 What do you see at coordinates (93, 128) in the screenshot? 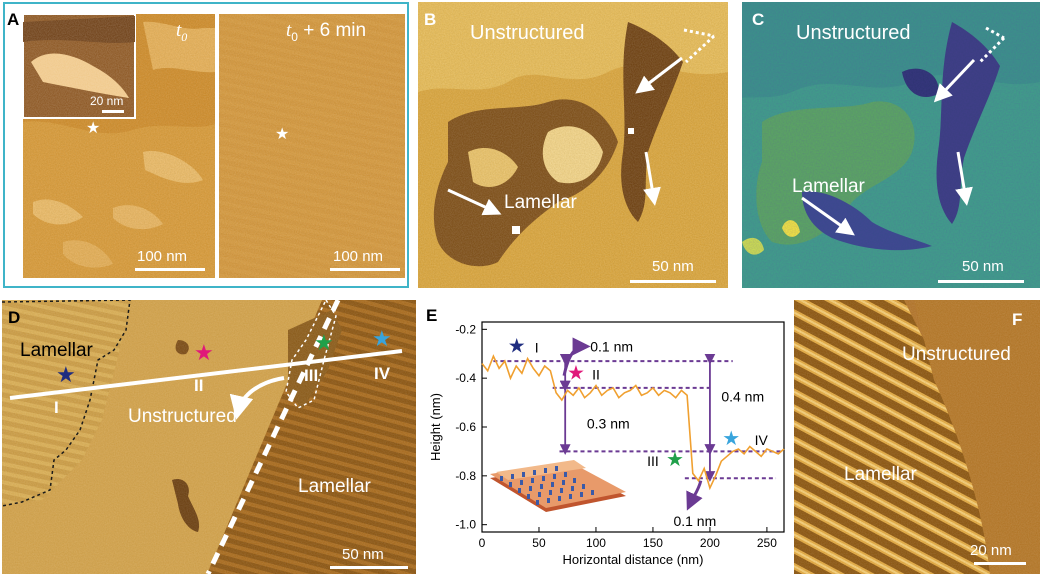
I see `star-marker-left: ★` at bounding box center [93, 128].